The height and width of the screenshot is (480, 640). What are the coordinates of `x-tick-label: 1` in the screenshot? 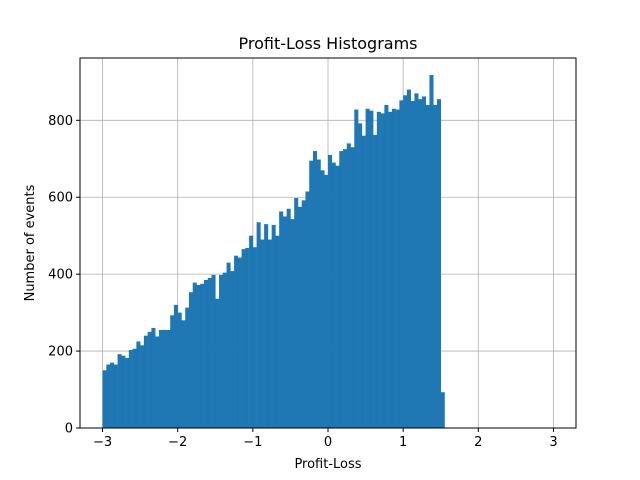 It's located at (403, 442).